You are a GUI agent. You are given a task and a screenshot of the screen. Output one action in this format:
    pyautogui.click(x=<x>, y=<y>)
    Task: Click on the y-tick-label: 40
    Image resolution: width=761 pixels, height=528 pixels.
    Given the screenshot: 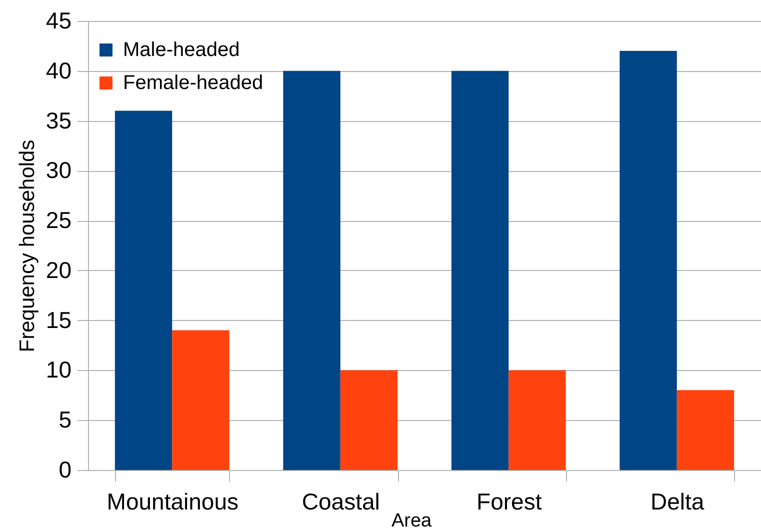 What is the action you would take?
    pyautogui.click(x=59, y=70)
    